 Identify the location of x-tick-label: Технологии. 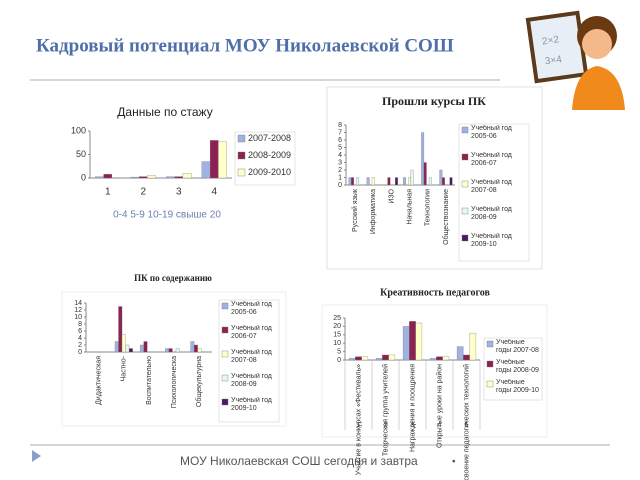
(428, 207).